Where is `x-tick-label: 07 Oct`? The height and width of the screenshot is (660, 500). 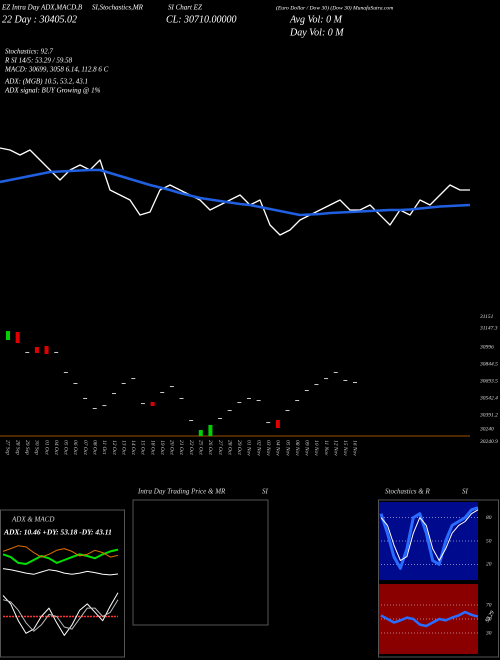 x-tick-label: 07 Oct is located at coordinates (85, 447).